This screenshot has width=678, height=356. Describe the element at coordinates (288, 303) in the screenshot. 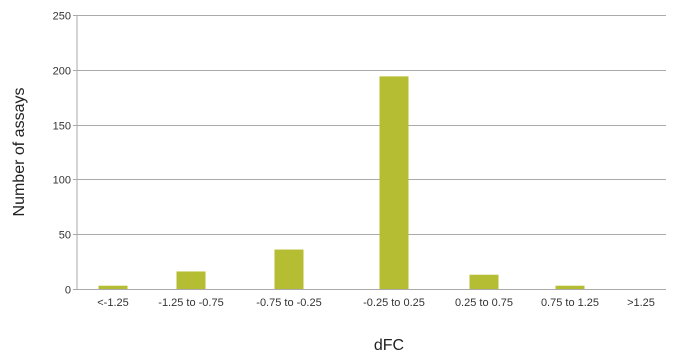

I see `x-tick-label: -0.75 to -0.25` at that location.